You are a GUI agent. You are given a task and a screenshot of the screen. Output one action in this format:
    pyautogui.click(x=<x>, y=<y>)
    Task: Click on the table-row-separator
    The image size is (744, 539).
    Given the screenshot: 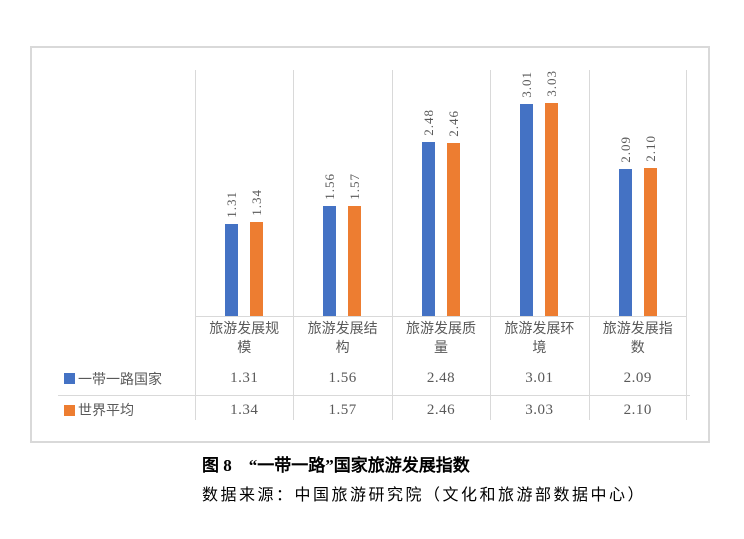 What is the action you would take?
    pyautogui.click(x=374, y=395)
    